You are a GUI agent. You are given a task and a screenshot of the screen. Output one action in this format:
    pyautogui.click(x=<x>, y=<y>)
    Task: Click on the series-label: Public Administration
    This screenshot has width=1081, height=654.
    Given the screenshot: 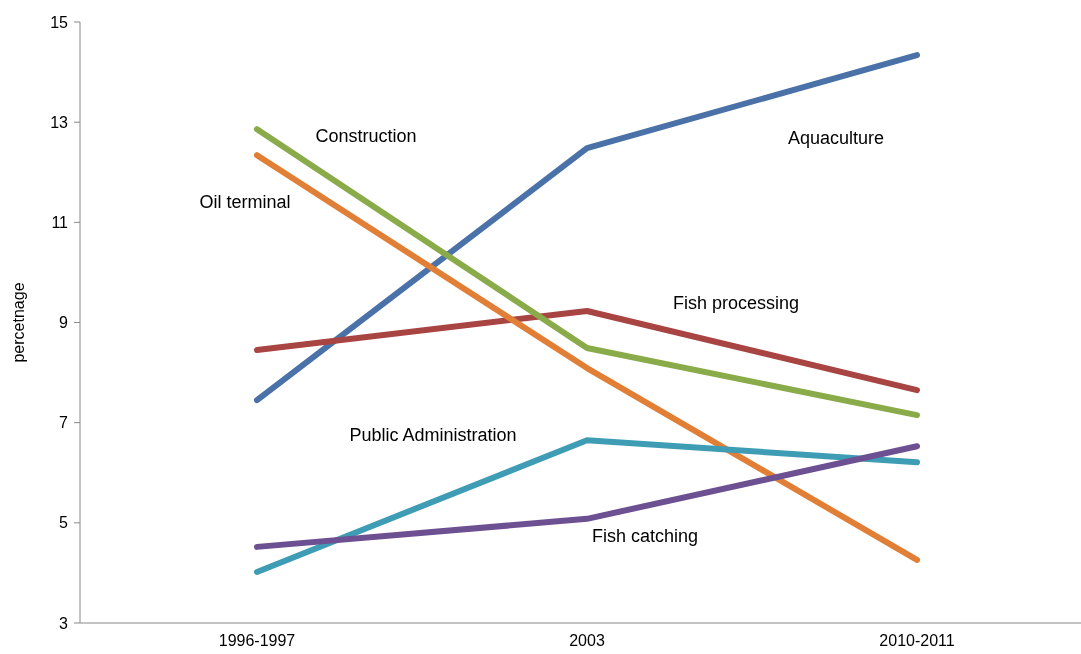 What is the action you would take?
    pyautogui.click(x=433, y=435)
    